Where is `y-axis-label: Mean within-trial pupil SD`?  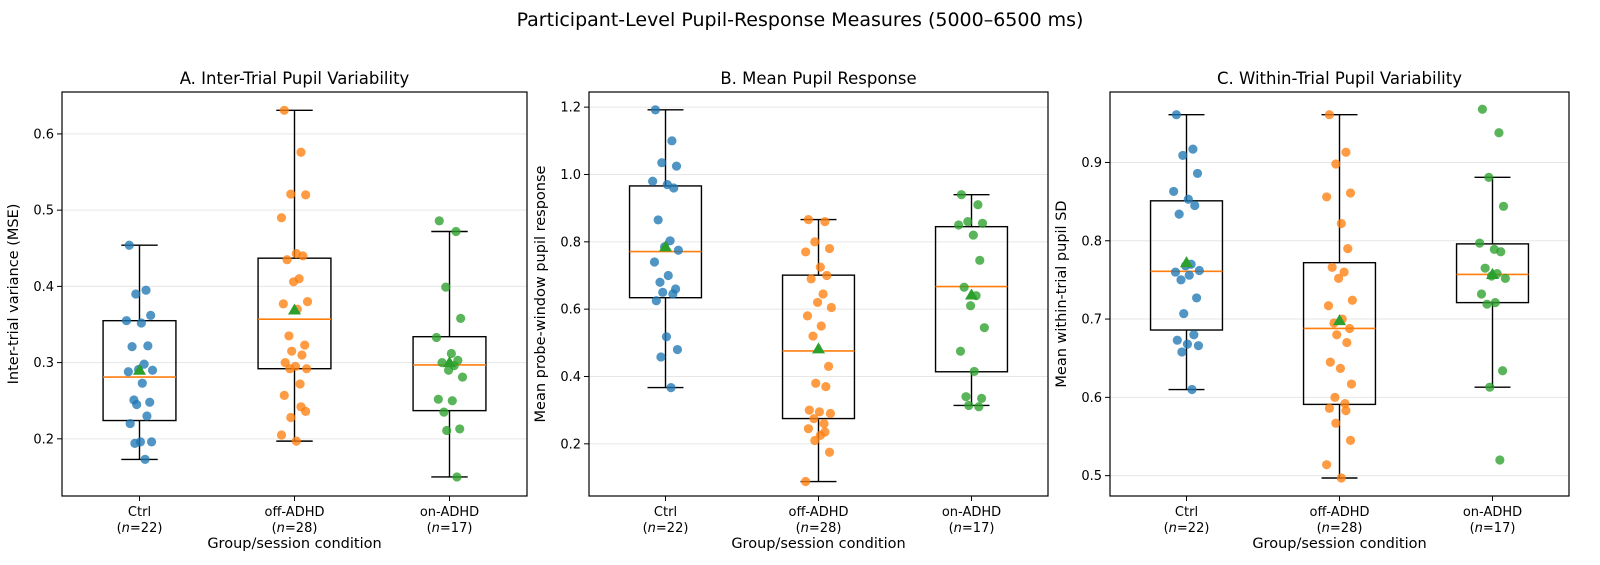
y-axis-label: Mean within-trial pupil SD is located at coordinates (1062, 293).